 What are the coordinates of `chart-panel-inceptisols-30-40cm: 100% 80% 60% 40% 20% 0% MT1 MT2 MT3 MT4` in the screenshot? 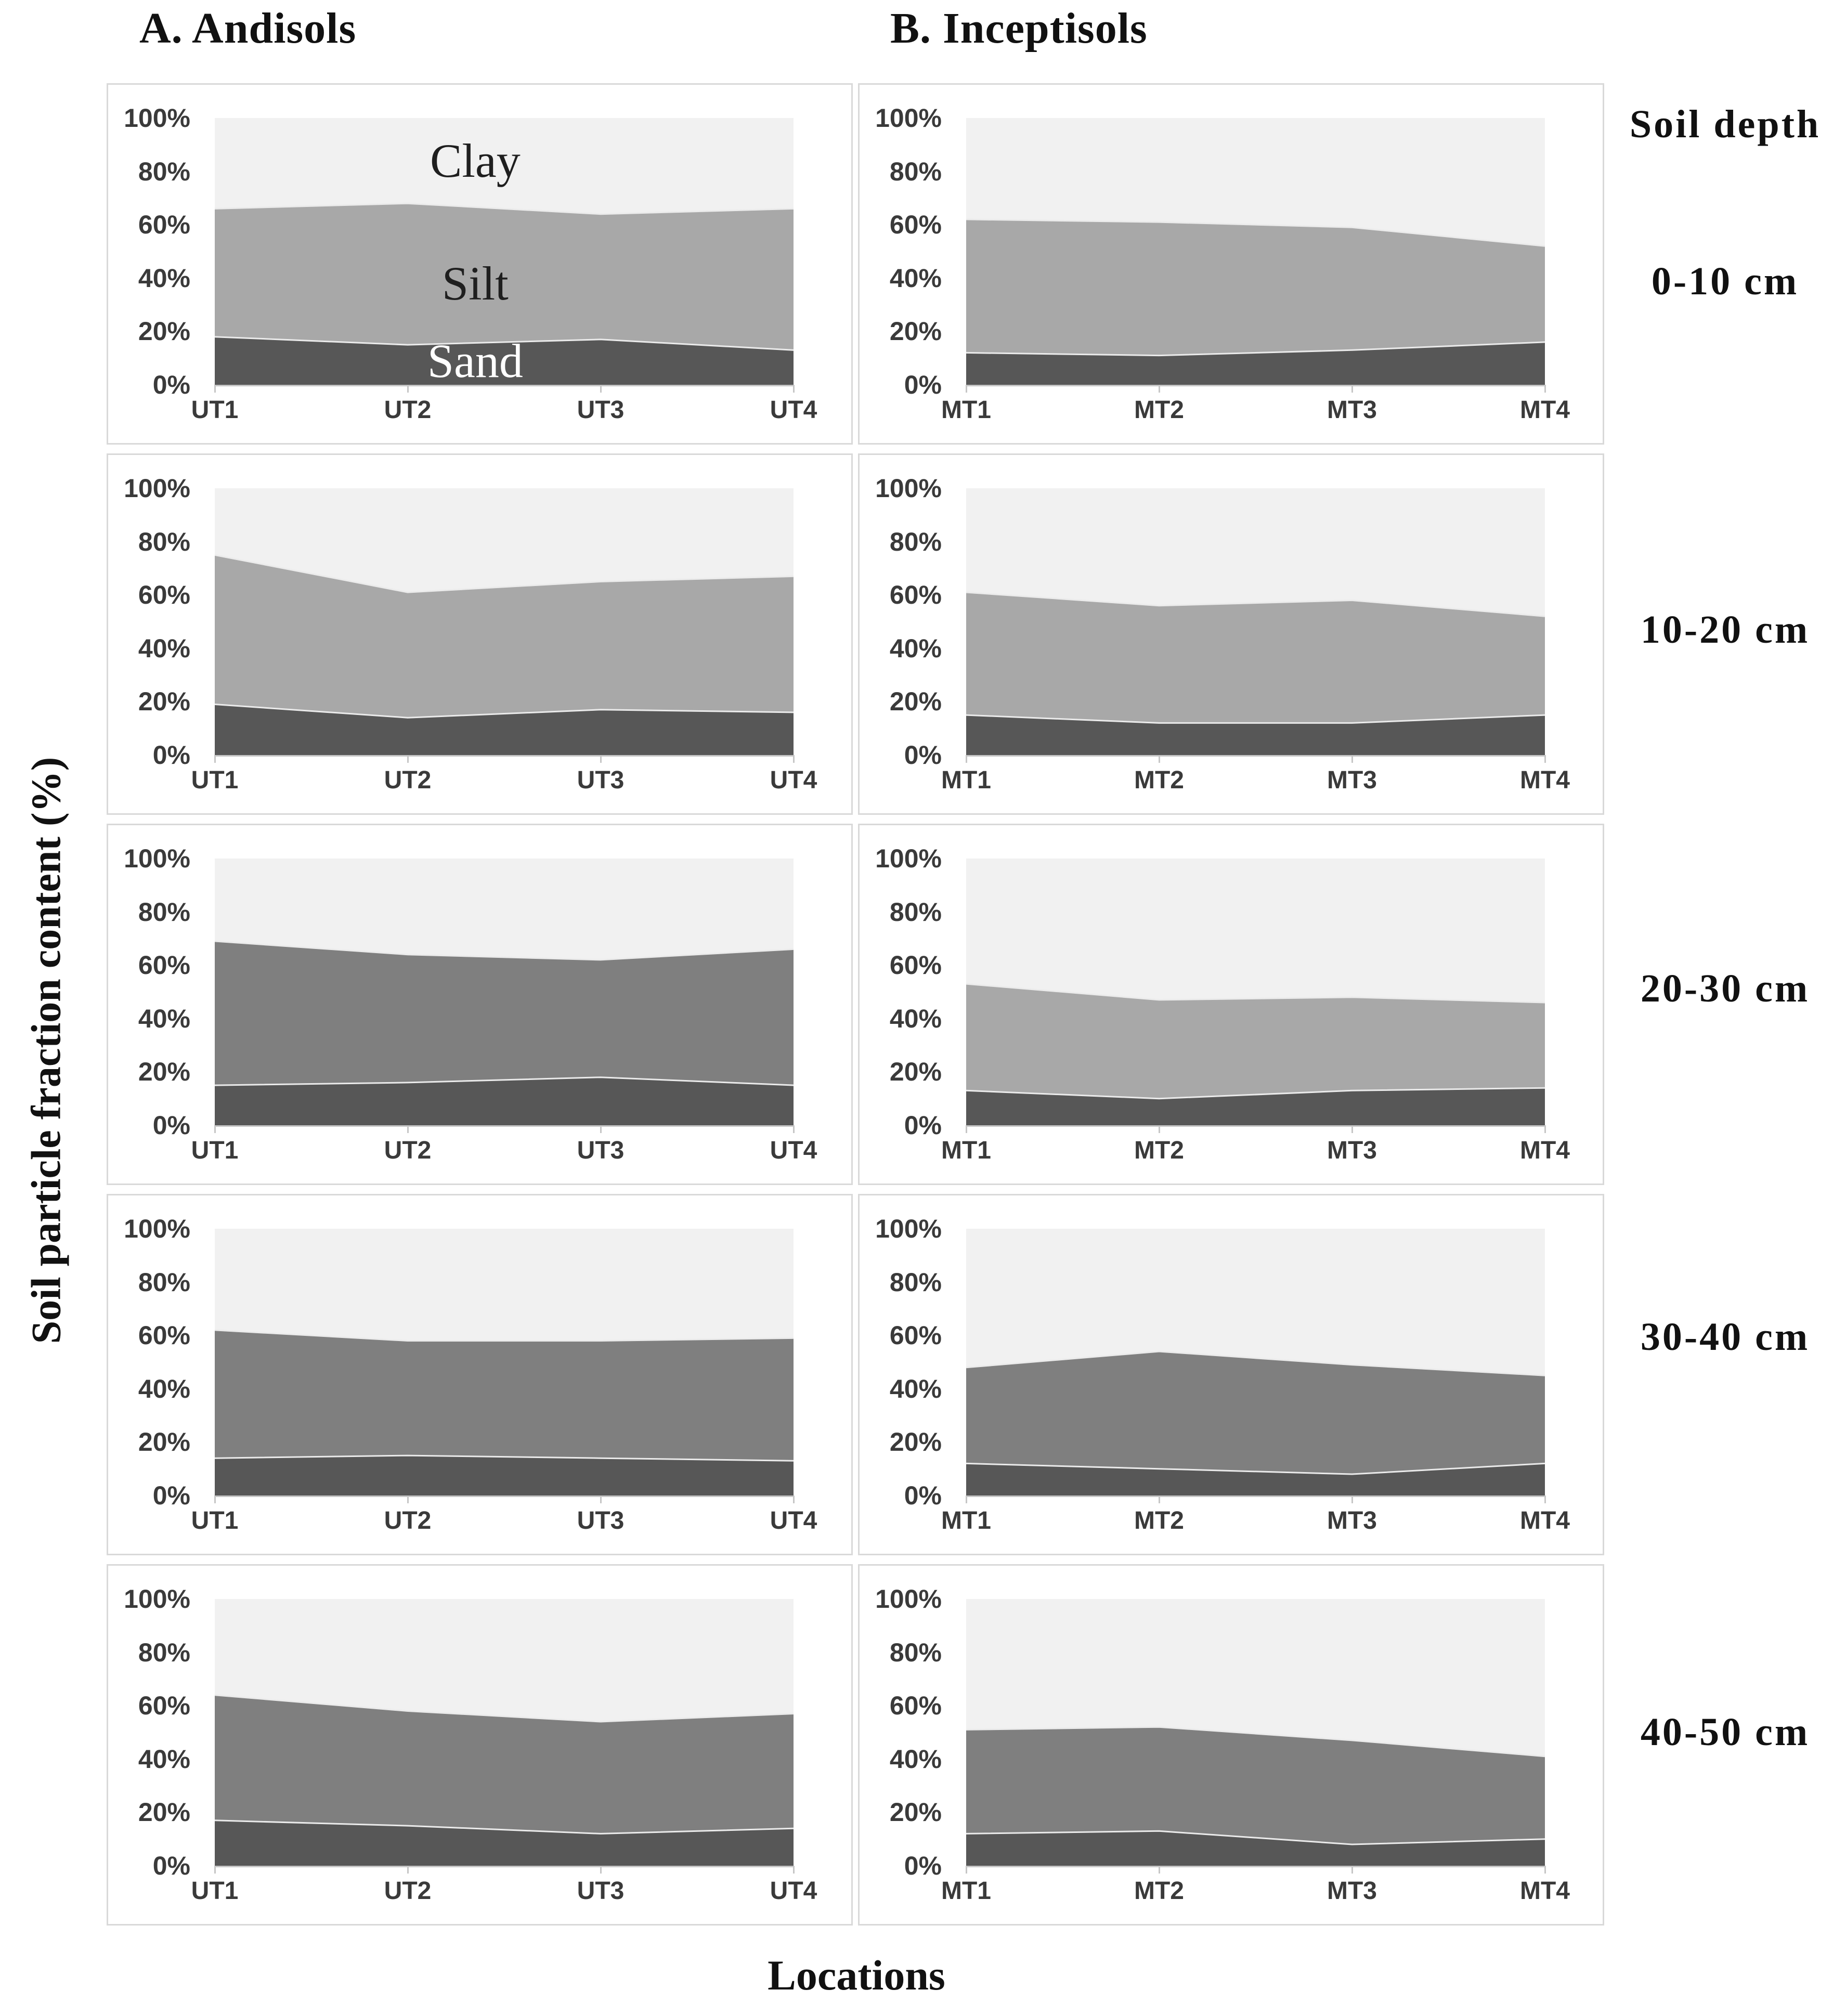 It's located at (1231, 1374).